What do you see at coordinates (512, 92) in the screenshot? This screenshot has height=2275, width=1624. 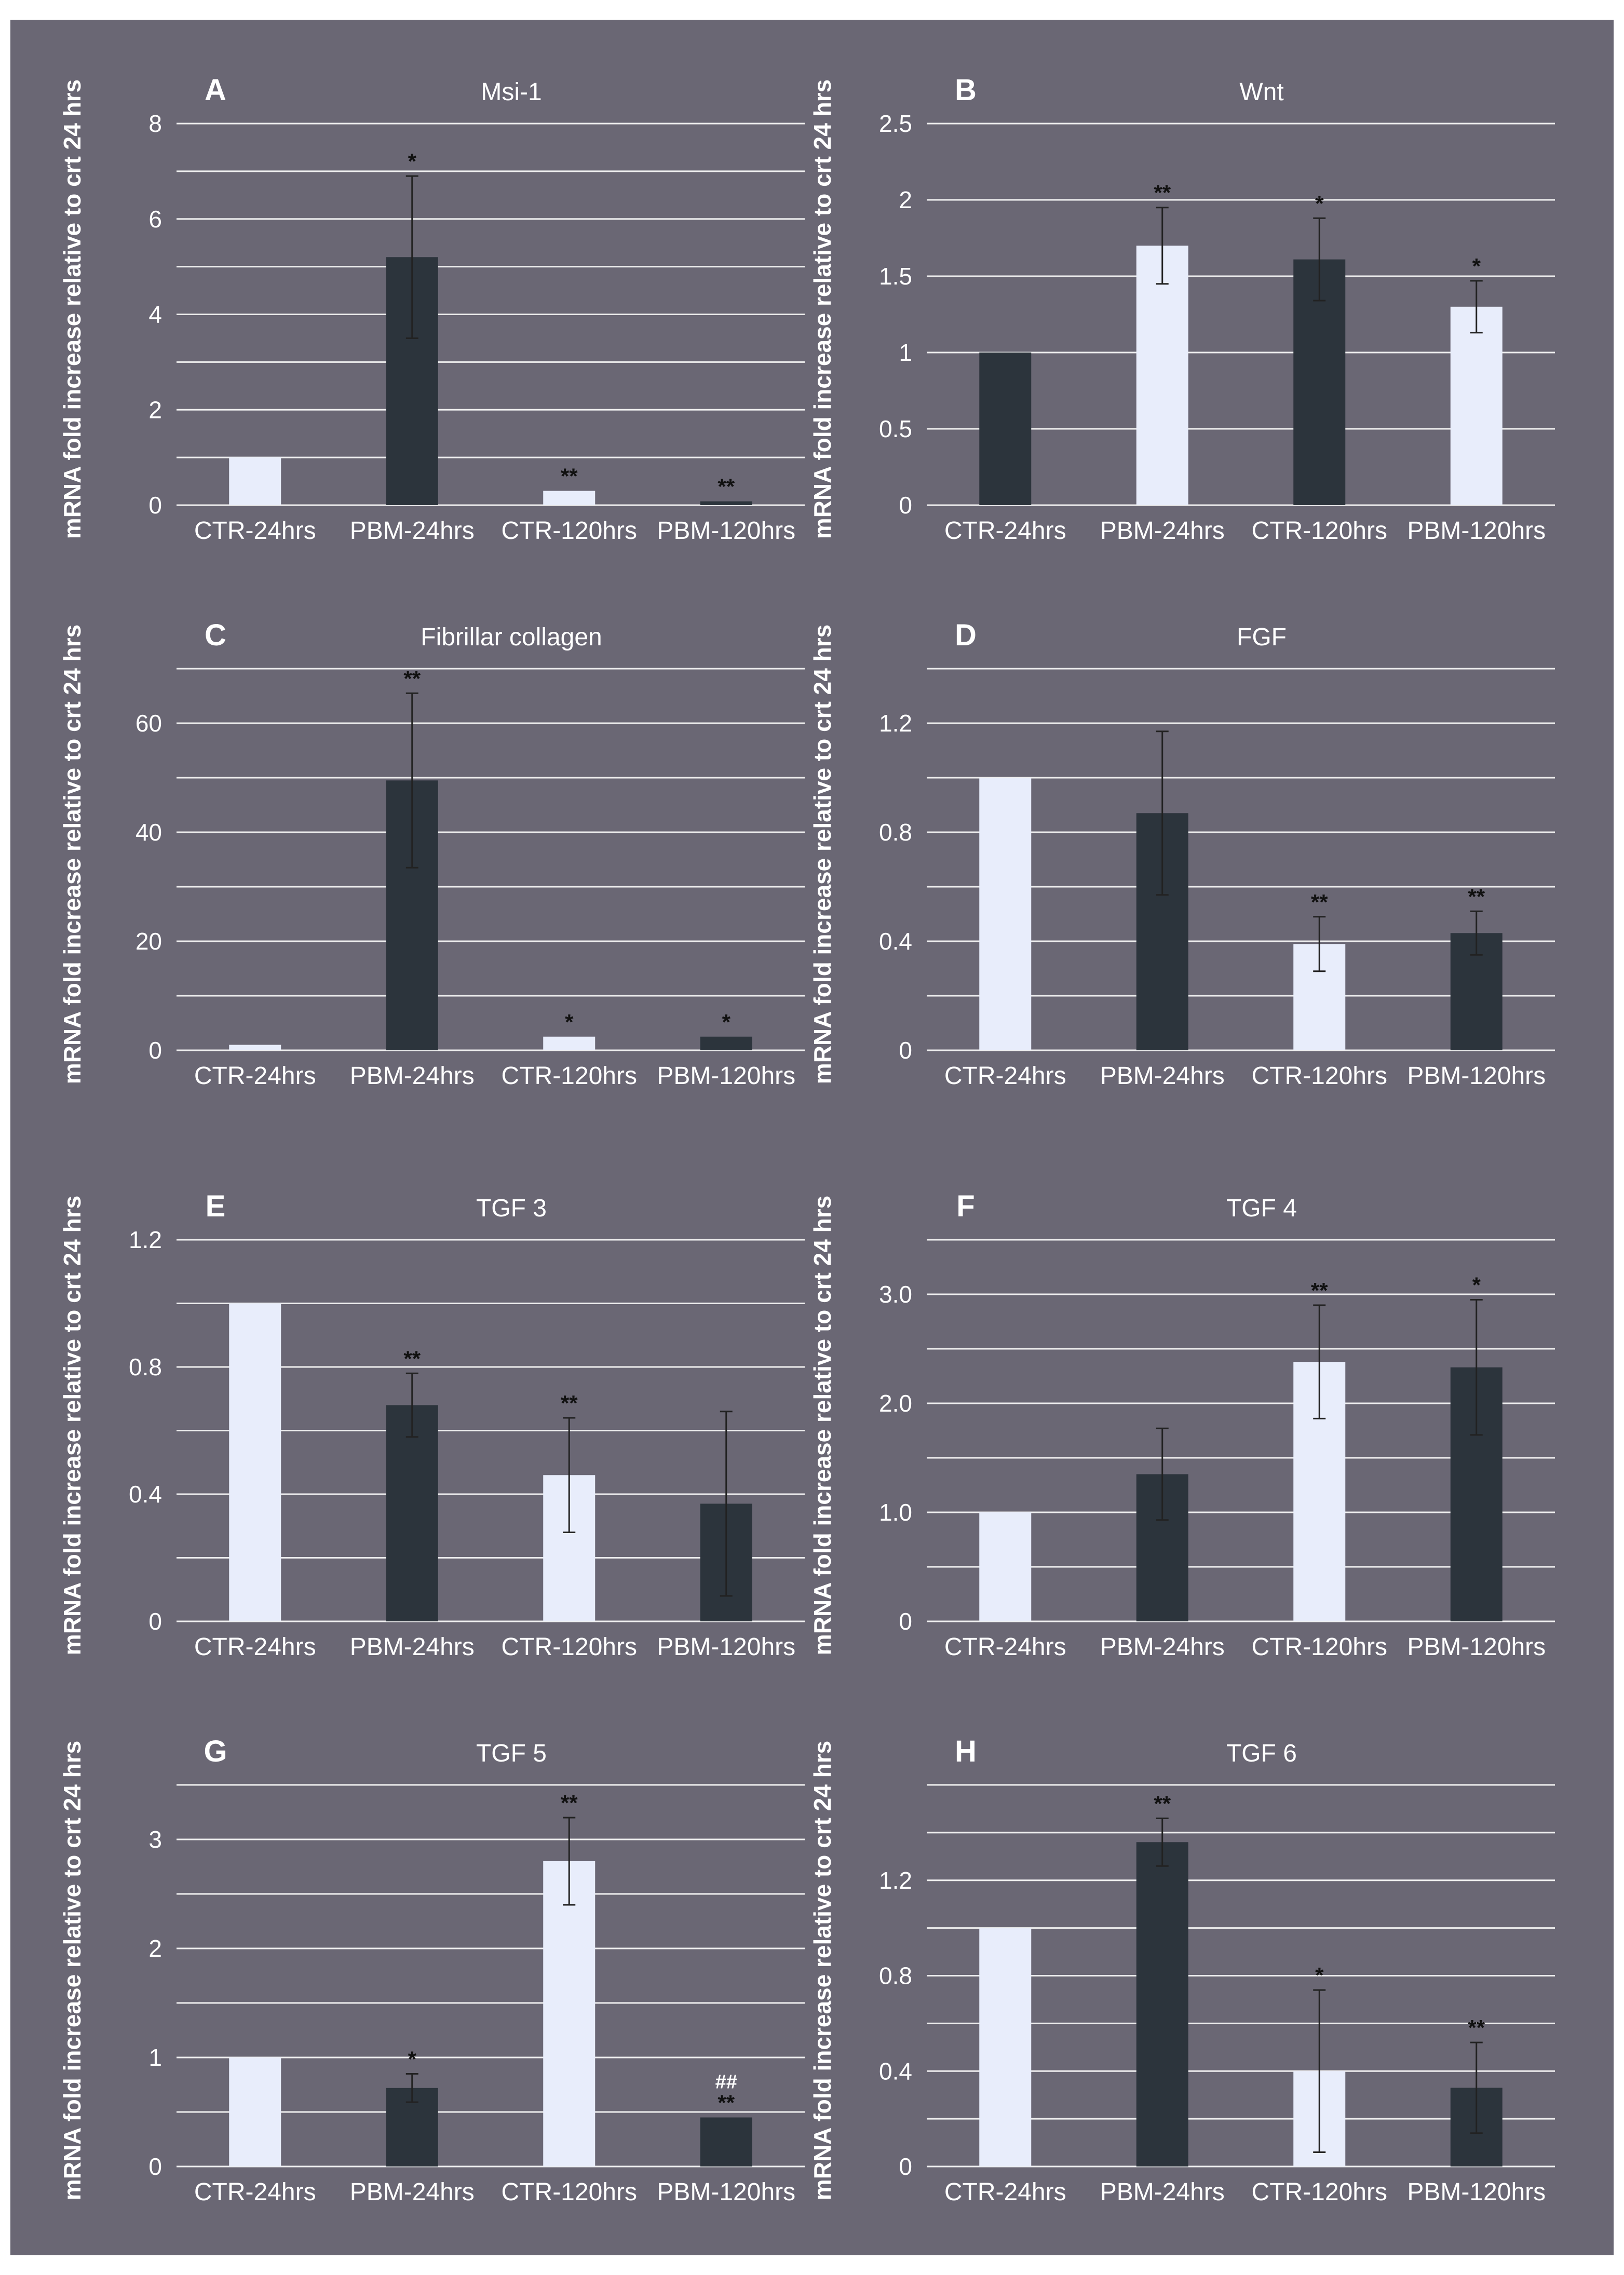 I see `chart-title: Msi-1` at bounding box center [512, 92].